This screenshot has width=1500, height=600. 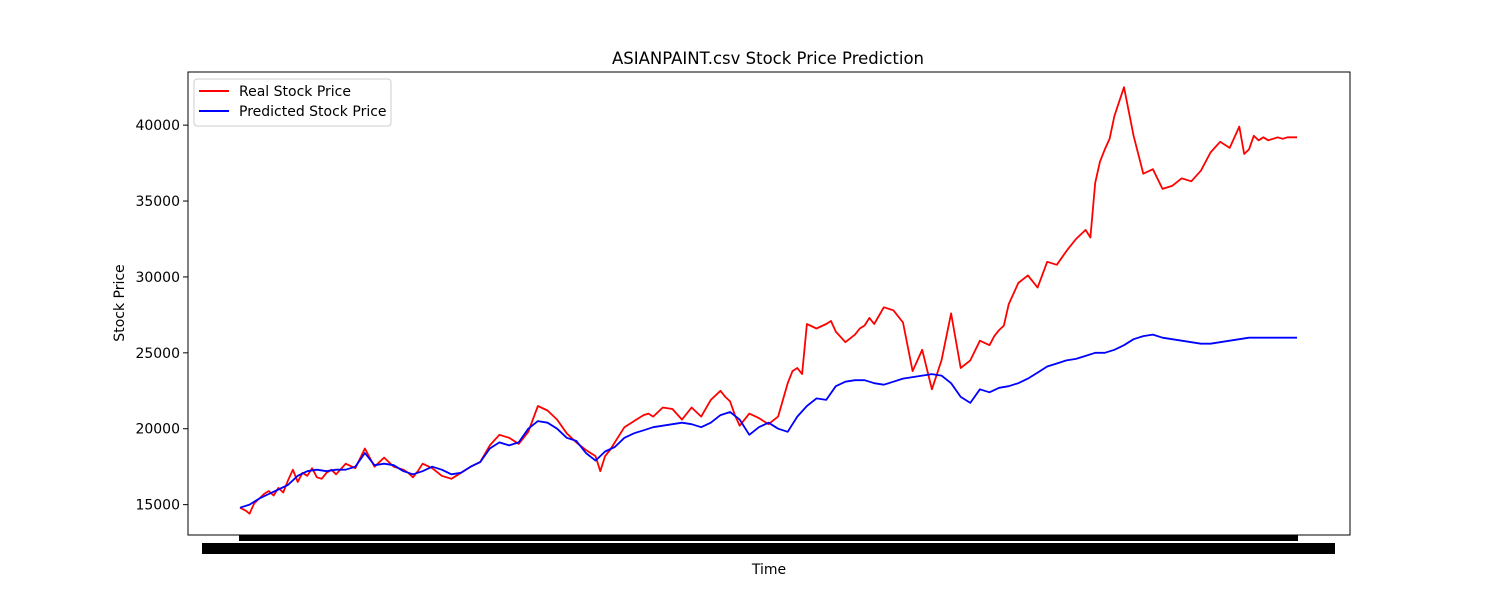 What do you see at coordinates (768, 570) in the screenshot?
I see `x-axis-label: Time` at bounding box center [768, 570].